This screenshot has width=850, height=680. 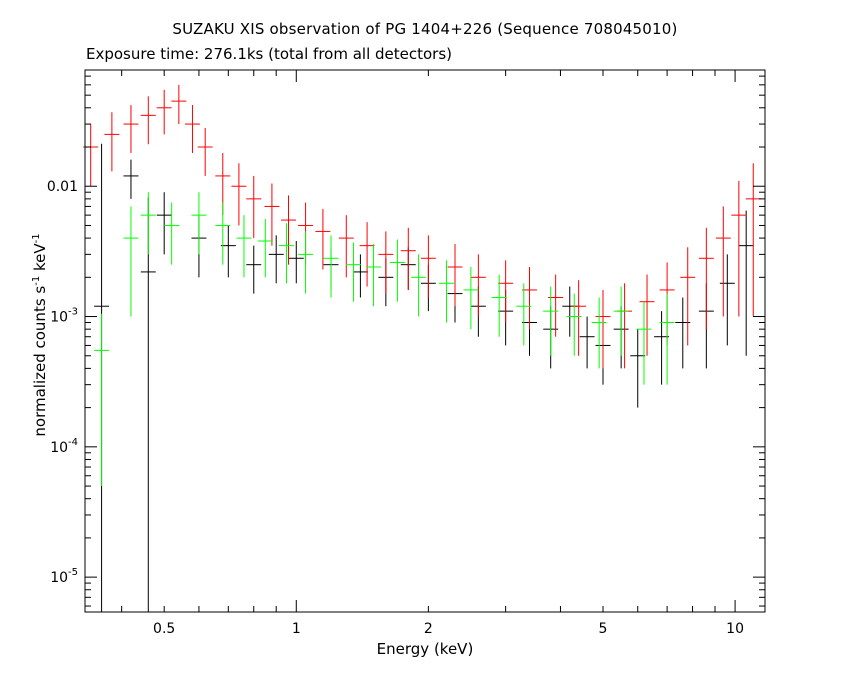 What do you see at coordinates (164, 629) in the screenshot?
I see `x-tick-label: 0.5` at bounding box center [164, 629].